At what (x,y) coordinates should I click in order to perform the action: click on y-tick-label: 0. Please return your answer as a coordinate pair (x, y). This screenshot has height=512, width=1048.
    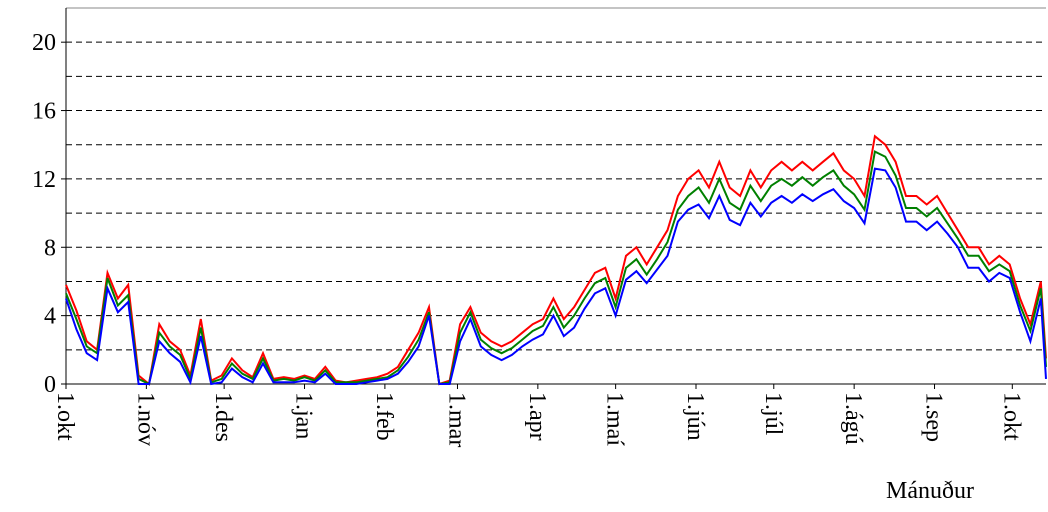
    Looking at the image, I should click on (50, 385).